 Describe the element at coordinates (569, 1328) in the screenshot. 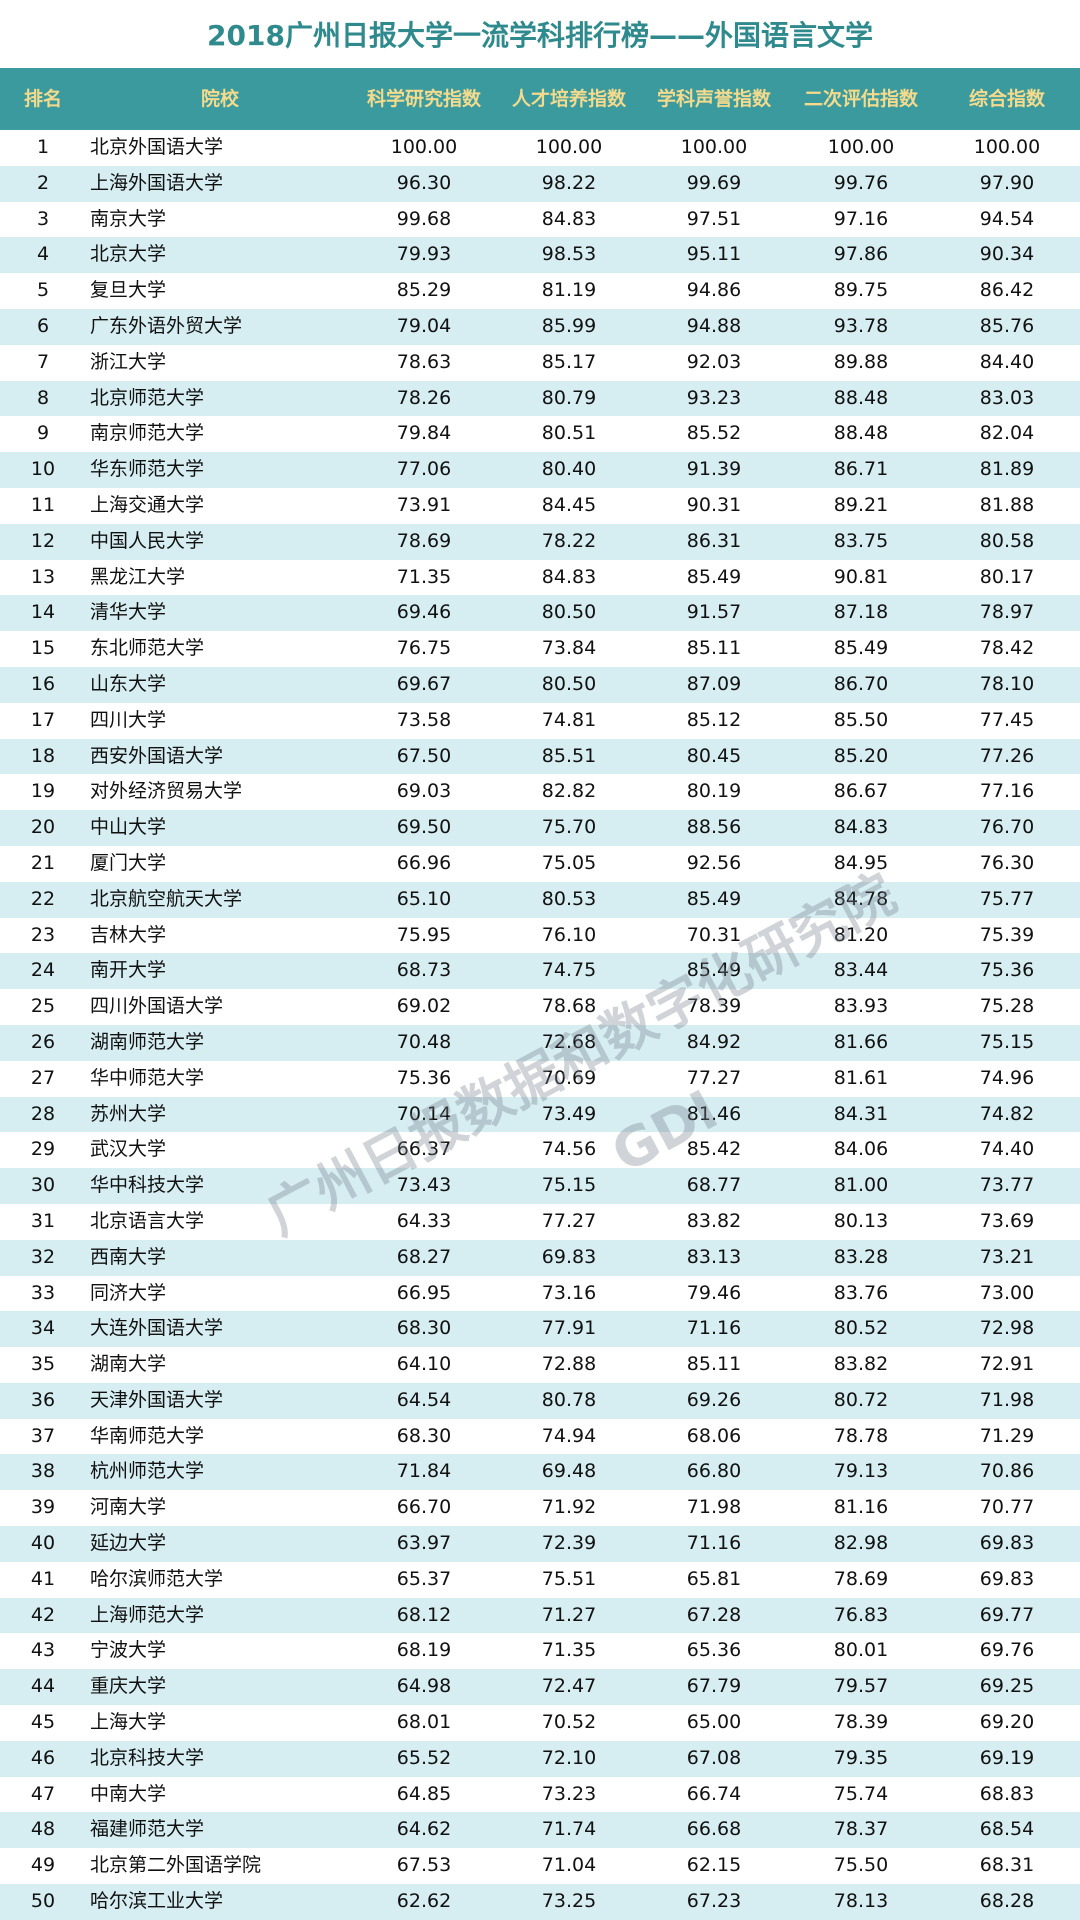

I see `cell-talent-index: 77.91` at that location.